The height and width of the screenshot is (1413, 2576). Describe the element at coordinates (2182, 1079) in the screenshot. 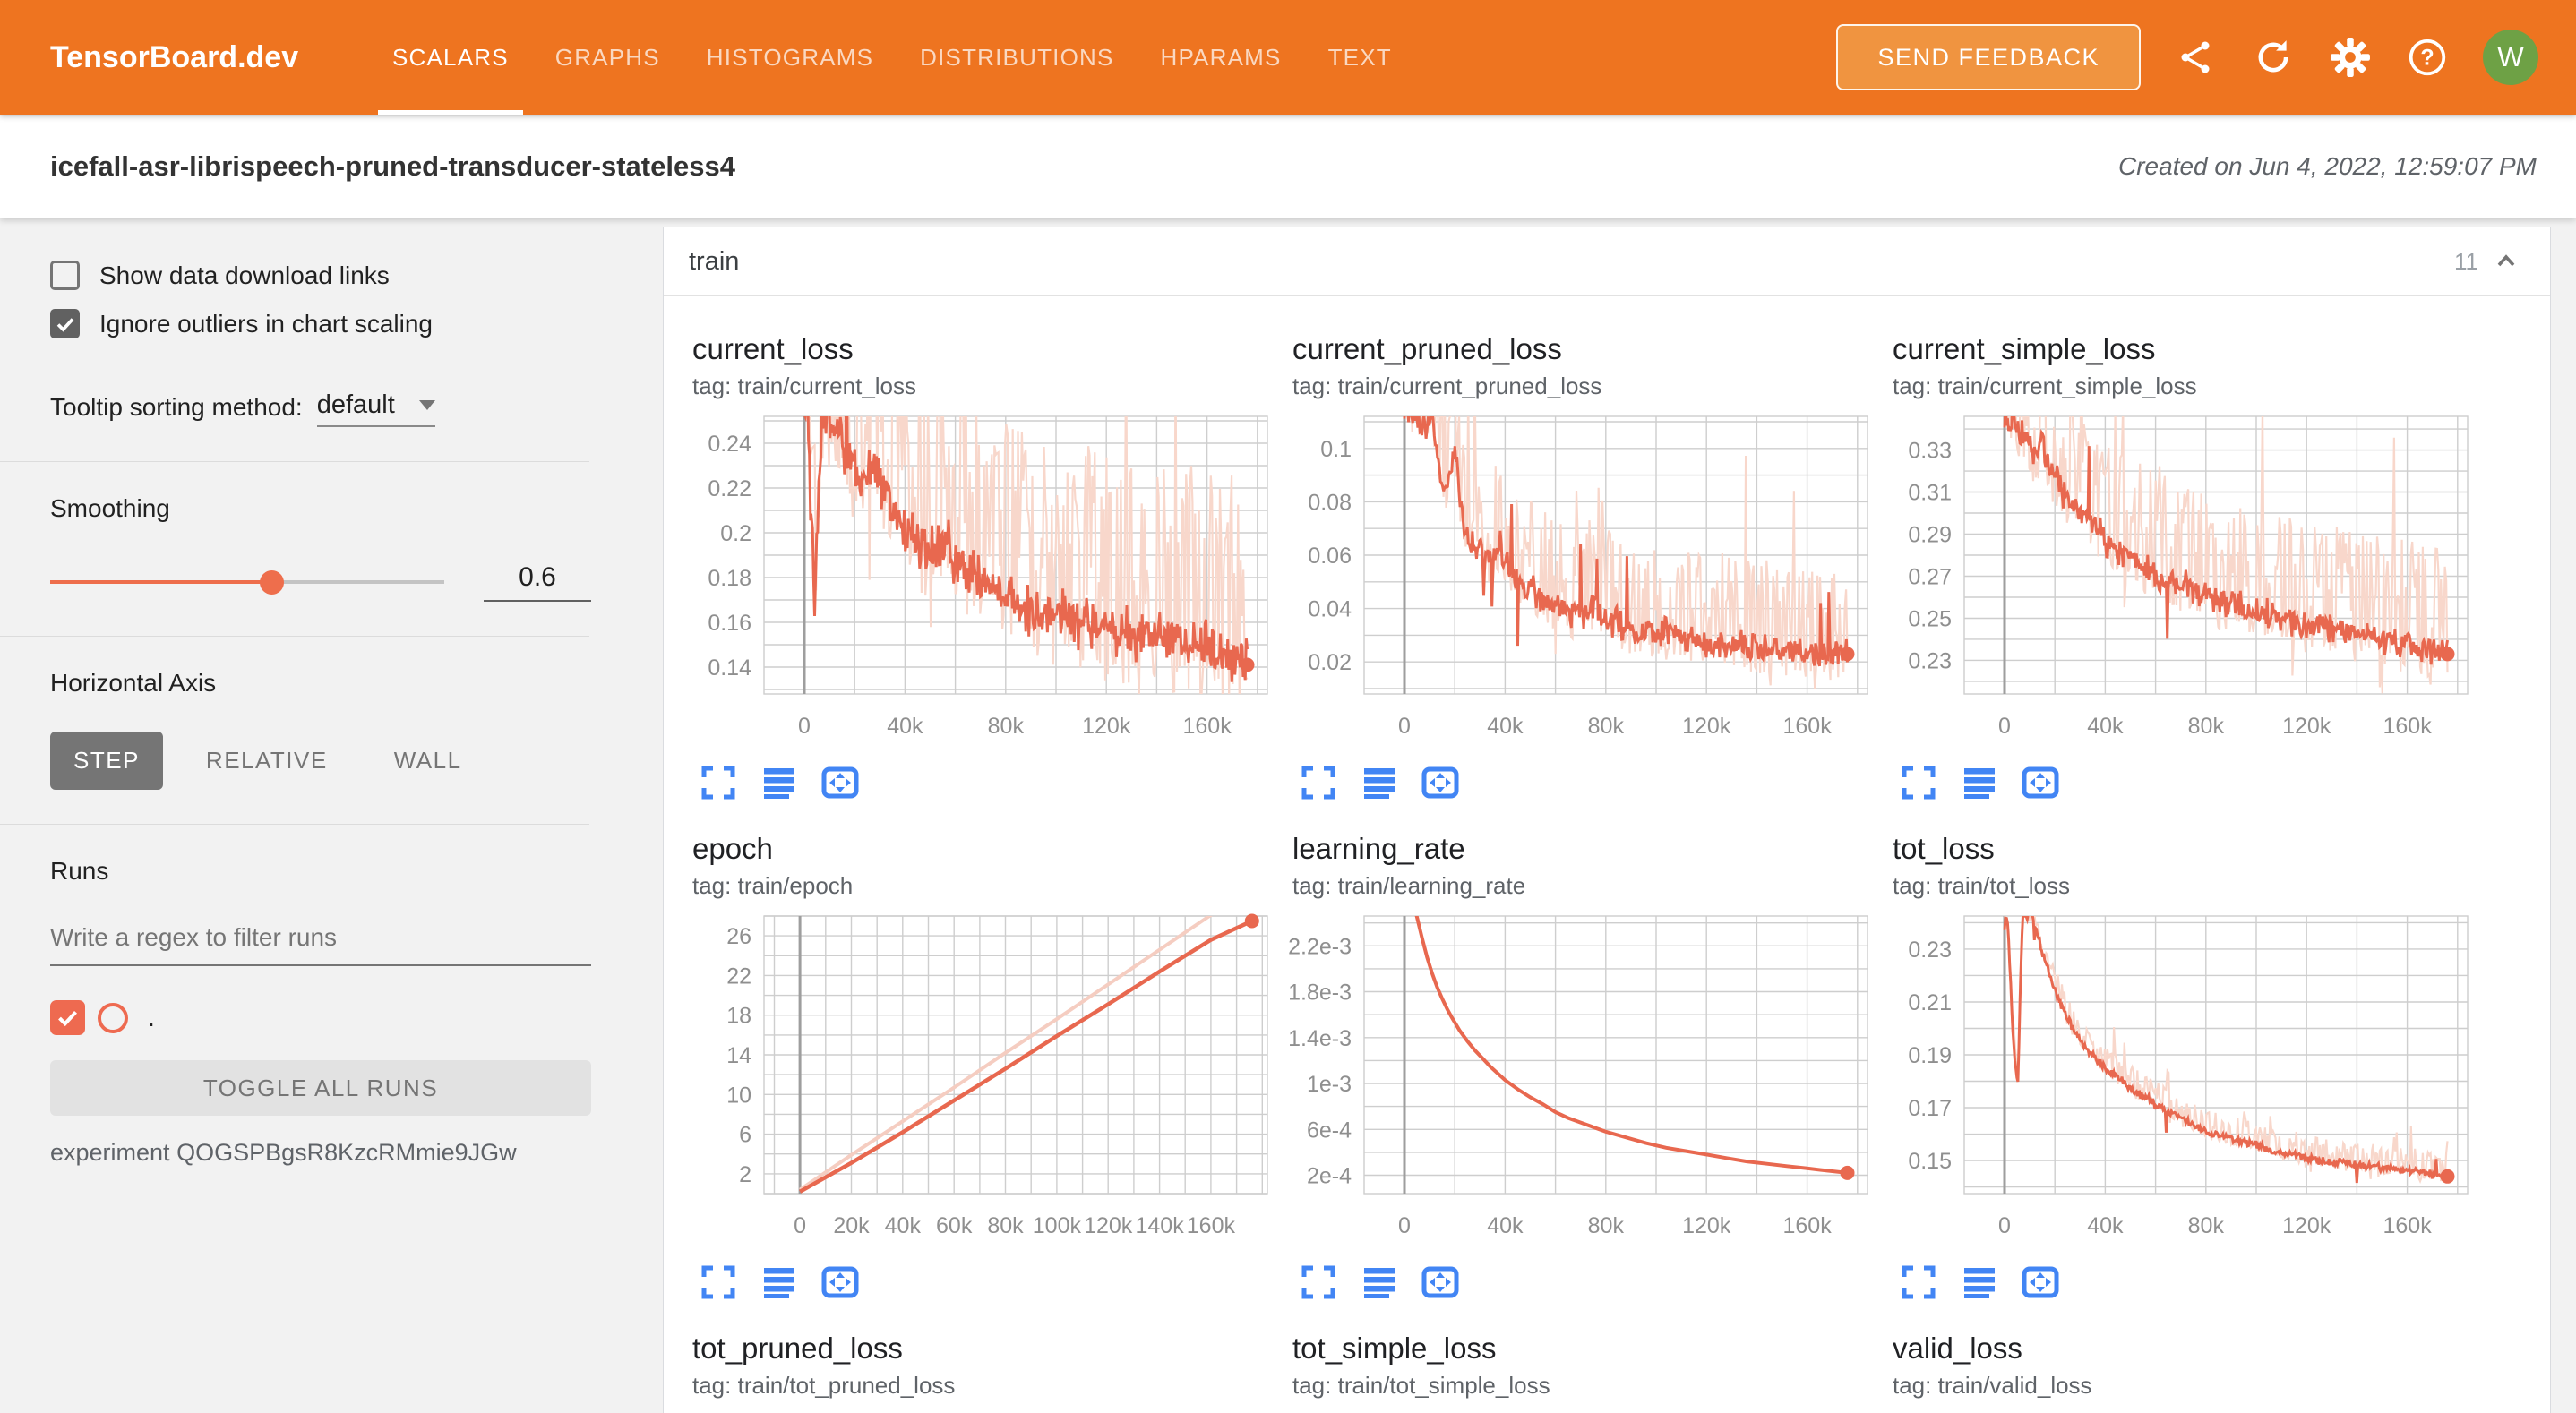

I see `scalar-chart: 0.15 0.17 0.19 0.21 0.23 0 40k 80k 120k 160k` at that location.